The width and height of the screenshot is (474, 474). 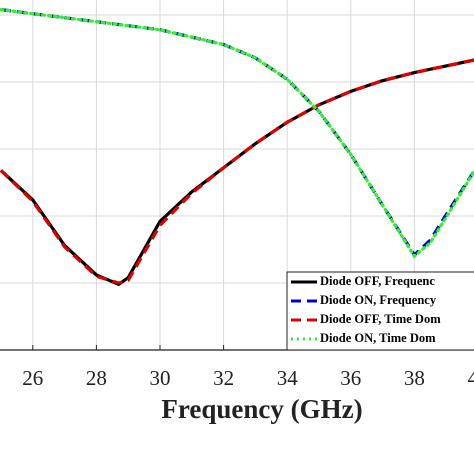 What do you see at coordinates (380, 311) in the screenshot?
I see `legend-box` at bounding box center [380, 311].